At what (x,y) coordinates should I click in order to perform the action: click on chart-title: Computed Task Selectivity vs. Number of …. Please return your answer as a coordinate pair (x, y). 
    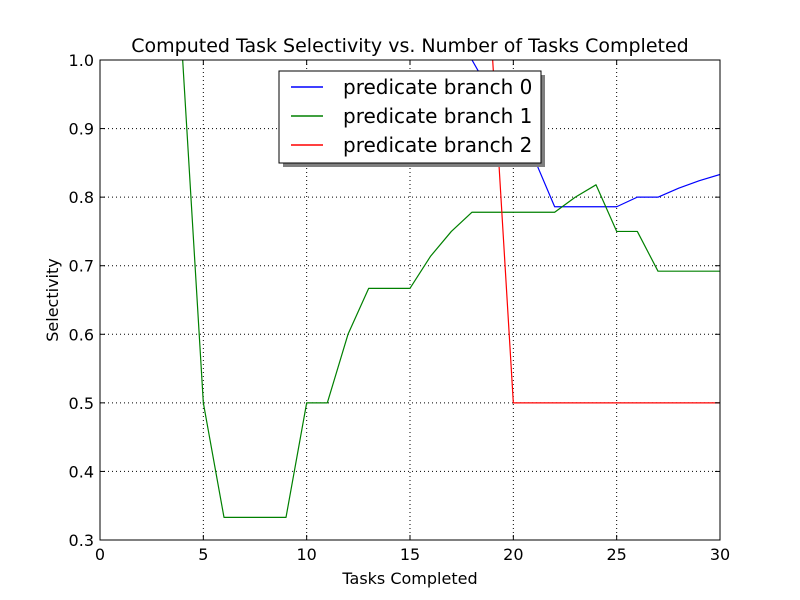
    Looking at the image, I should click on (409, 46).